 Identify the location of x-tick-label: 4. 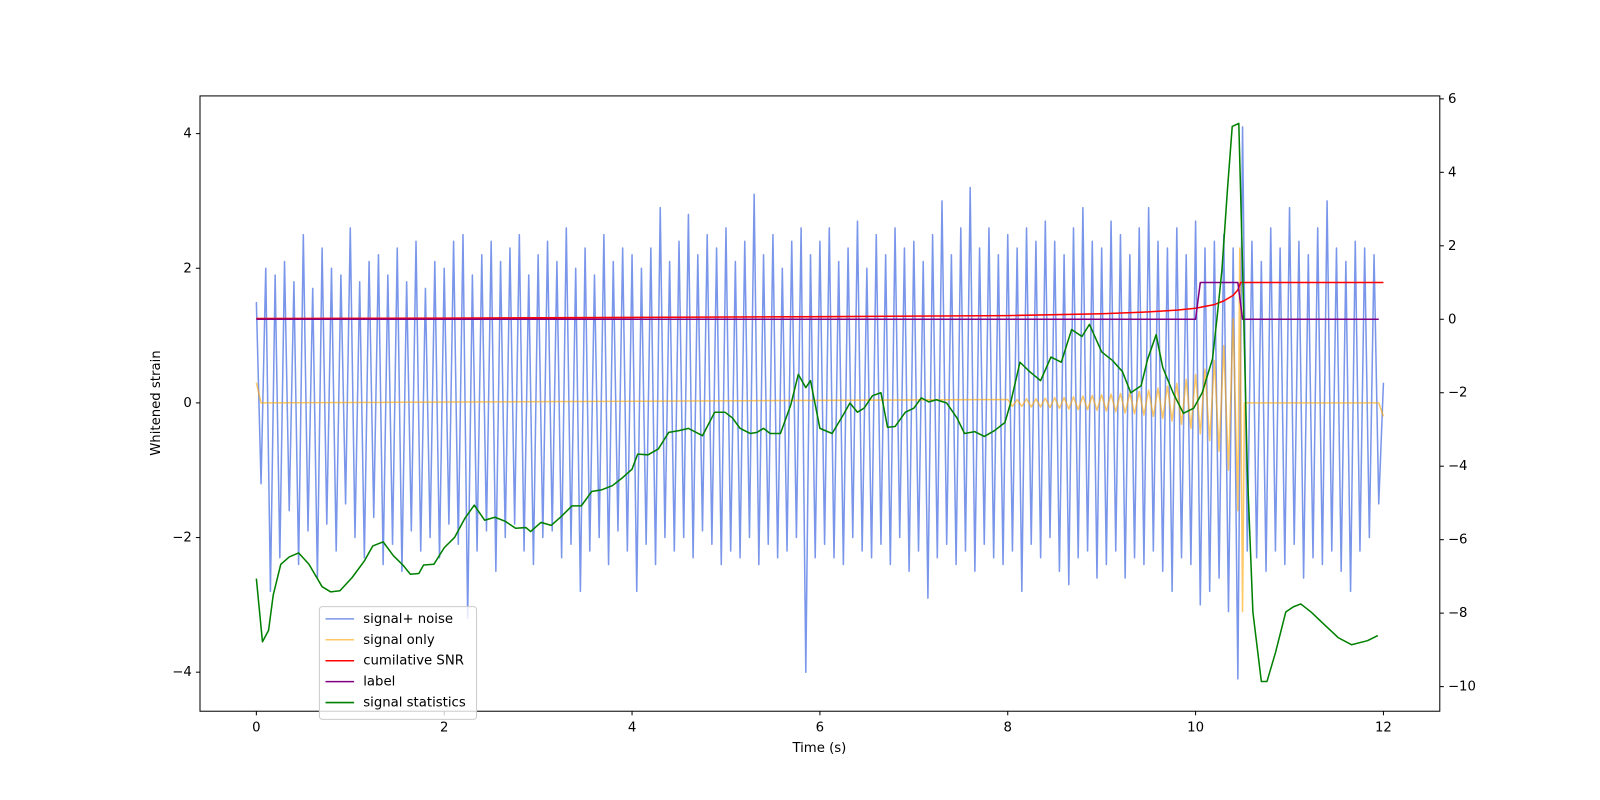
(632, 728).